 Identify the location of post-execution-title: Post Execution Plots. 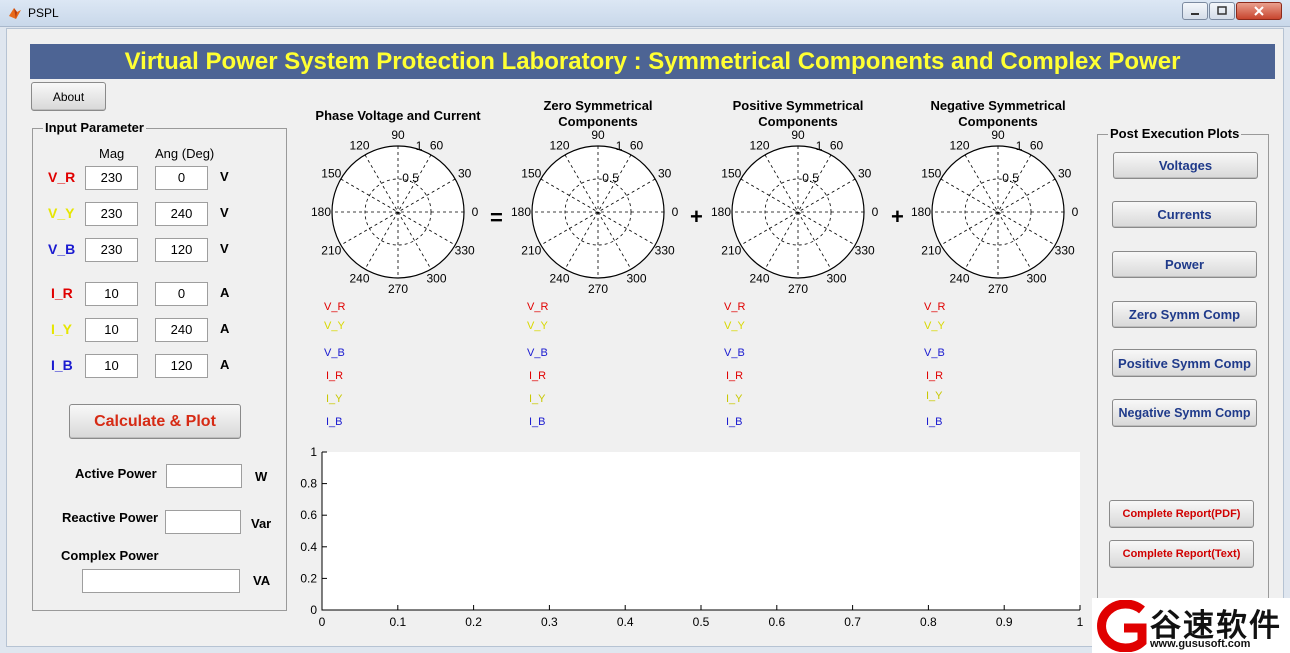
(1175, 133).